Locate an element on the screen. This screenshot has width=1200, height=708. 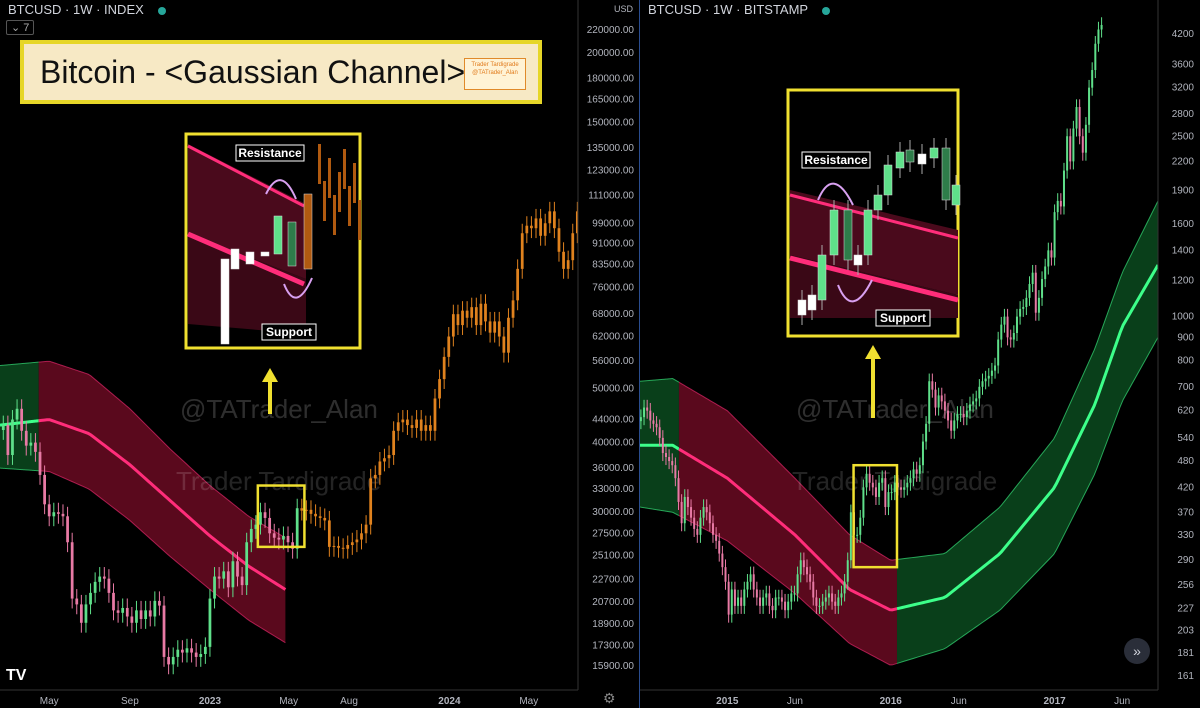
support-label-box is located at coordinates (903, 318).